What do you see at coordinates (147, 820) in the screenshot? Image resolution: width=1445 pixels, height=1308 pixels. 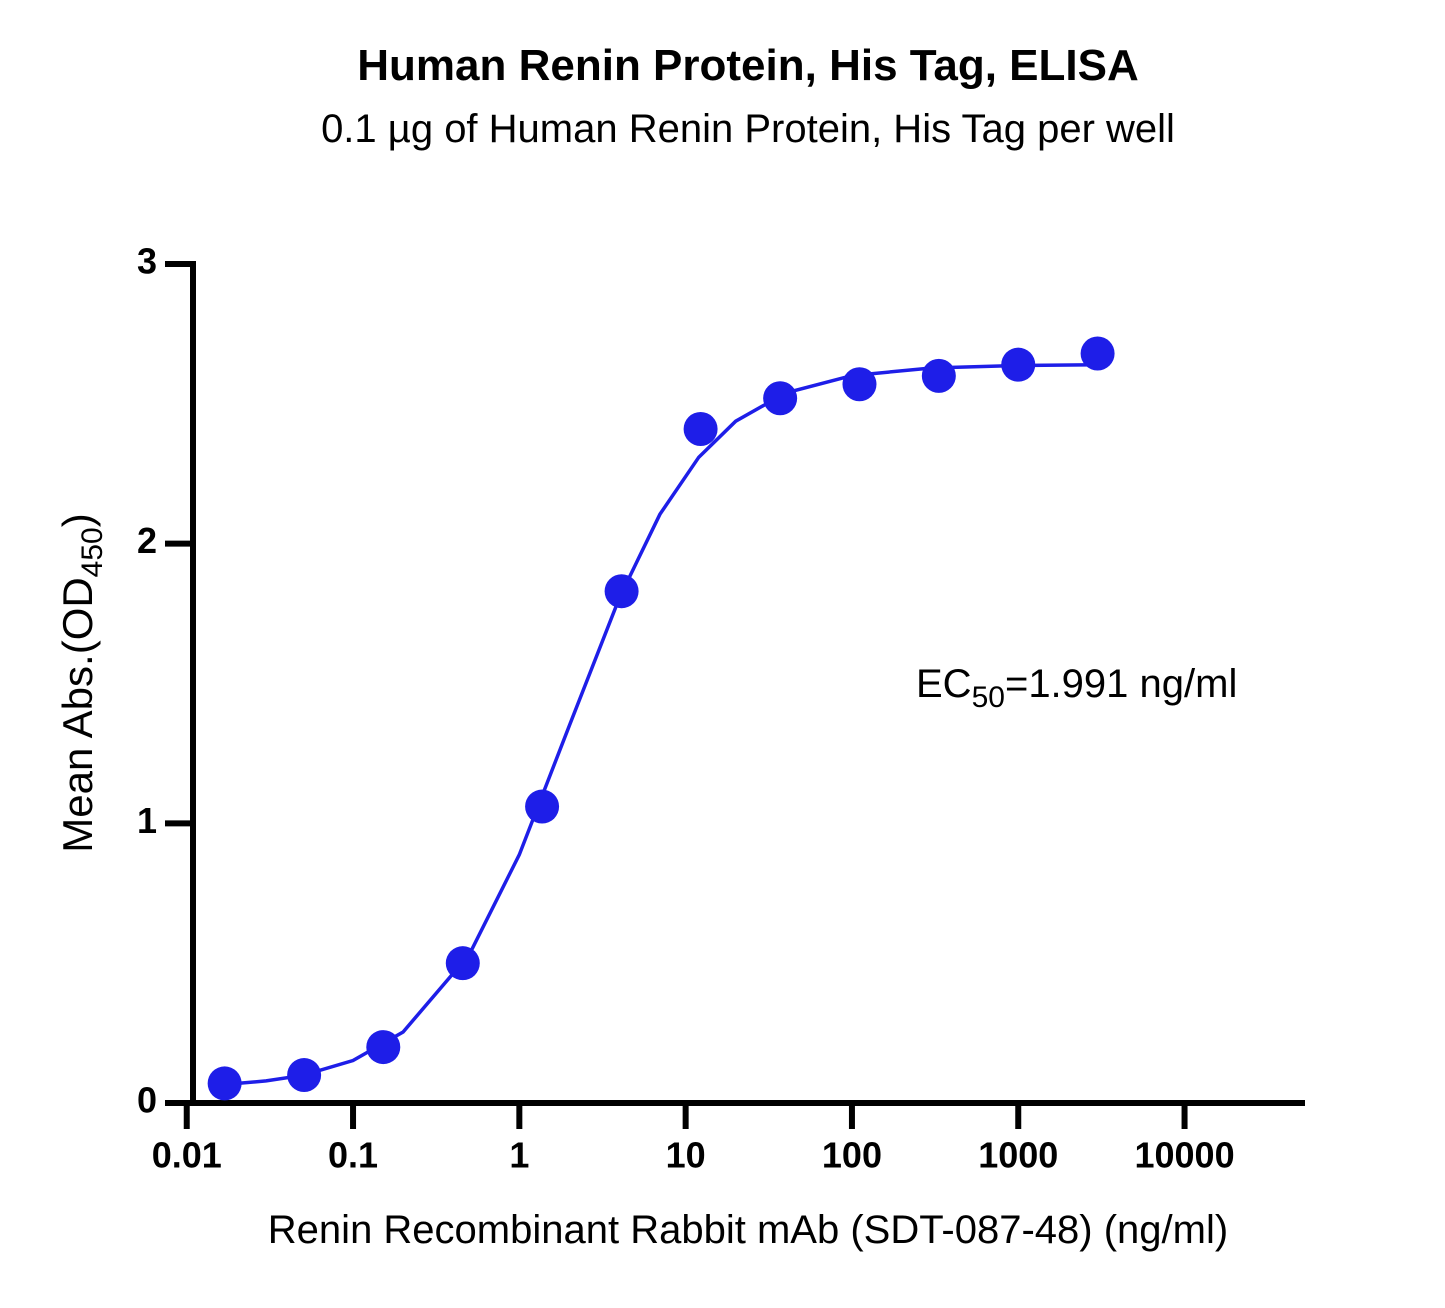 I see `y-tick-label: 1` at bounding box center [147, 820].